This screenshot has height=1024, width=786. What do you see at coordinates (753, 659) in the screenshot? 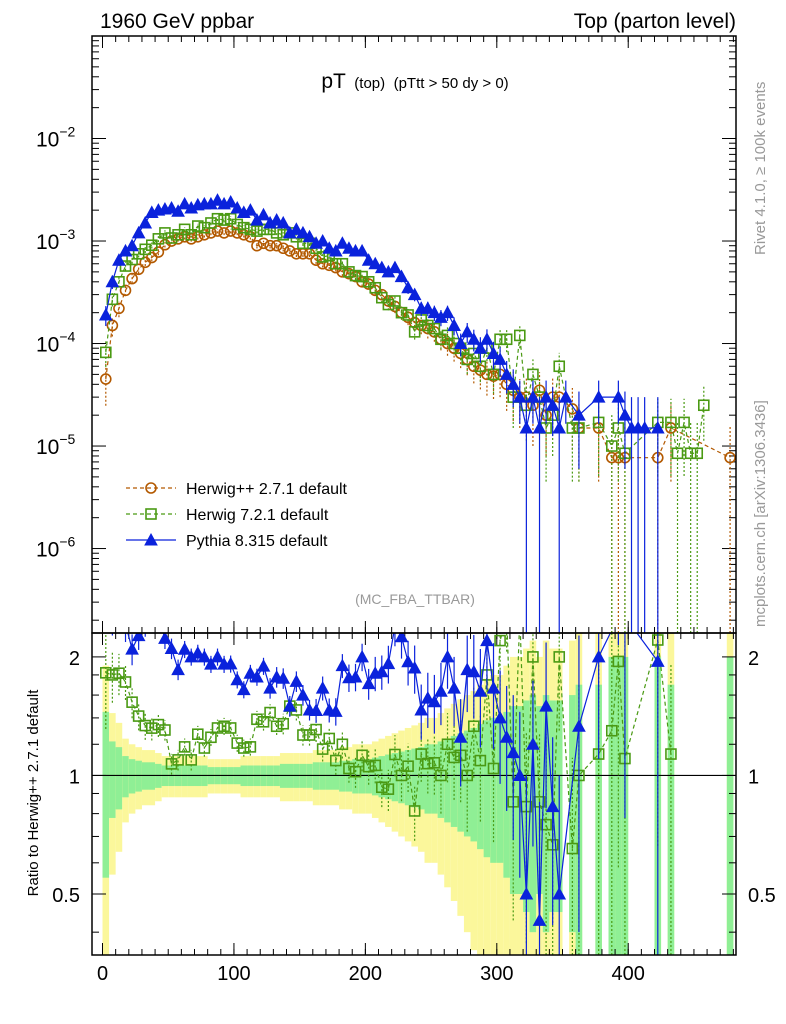
I see `ratio-y-tick-label-right: 2` at bounding box center [753, 659].